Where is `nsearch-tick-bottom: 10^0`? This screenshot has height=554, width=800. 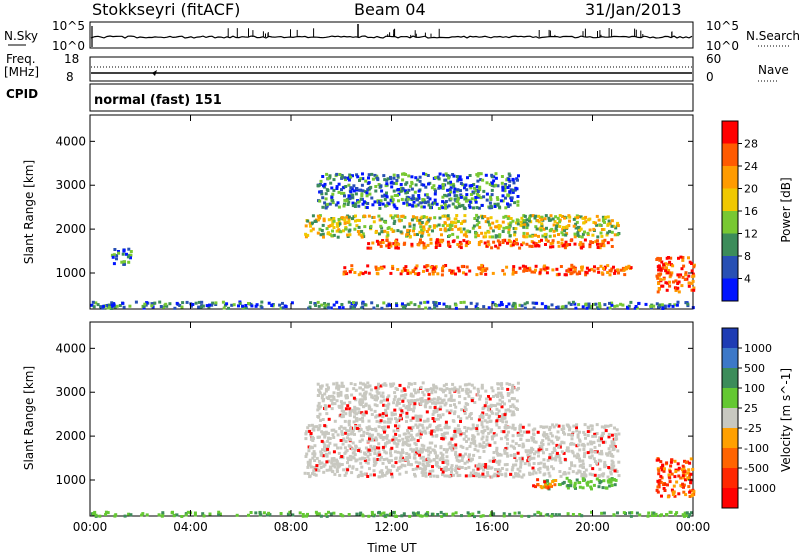 nsearch-tick-bottom: 10^0 is located at coordinates (722, 46).